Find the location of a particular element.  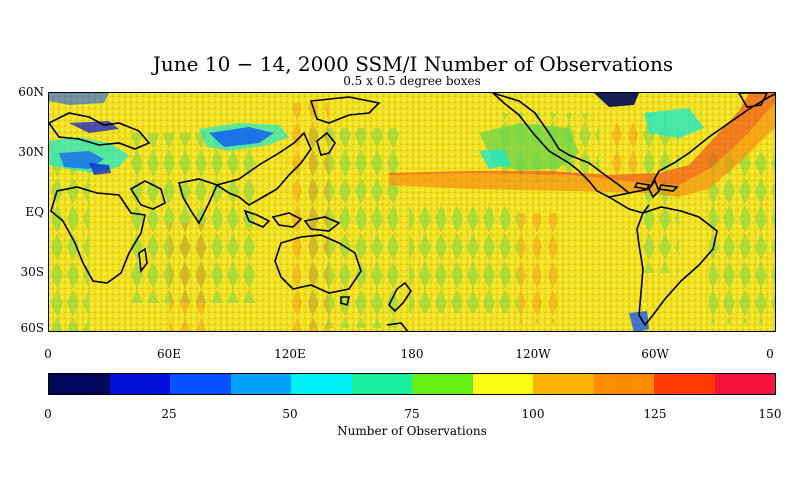

colorbar-tick-50: 50 is located at coordinates (290, 414).